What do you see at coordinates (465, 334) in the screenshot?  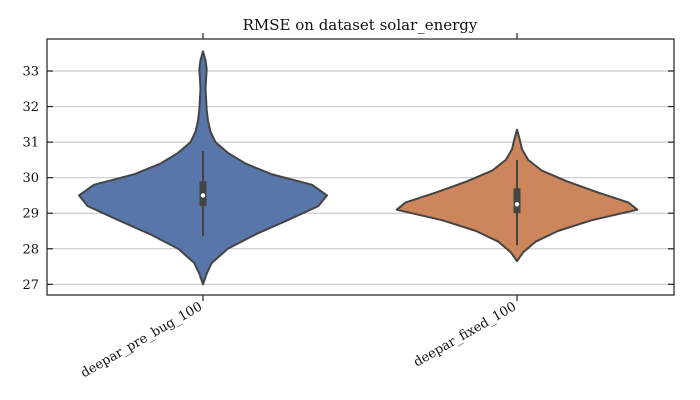 I see `x-tick-label: deepar_fixed_100` at bounding box center [465, 334].